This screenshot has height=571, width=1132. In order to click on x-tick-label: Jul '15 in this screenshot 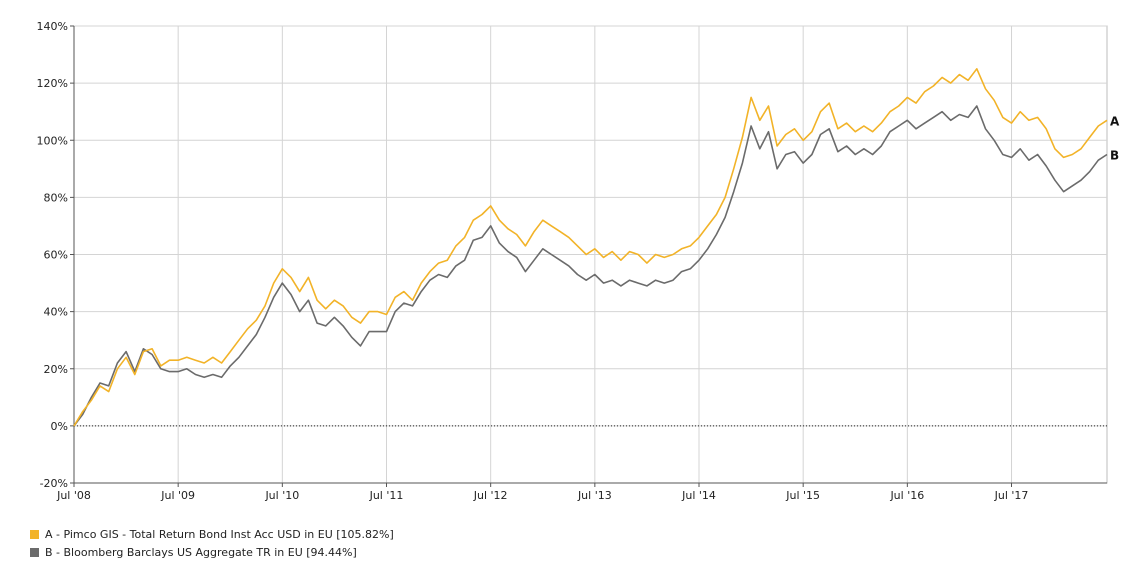, I will do `click(802, 495)`.